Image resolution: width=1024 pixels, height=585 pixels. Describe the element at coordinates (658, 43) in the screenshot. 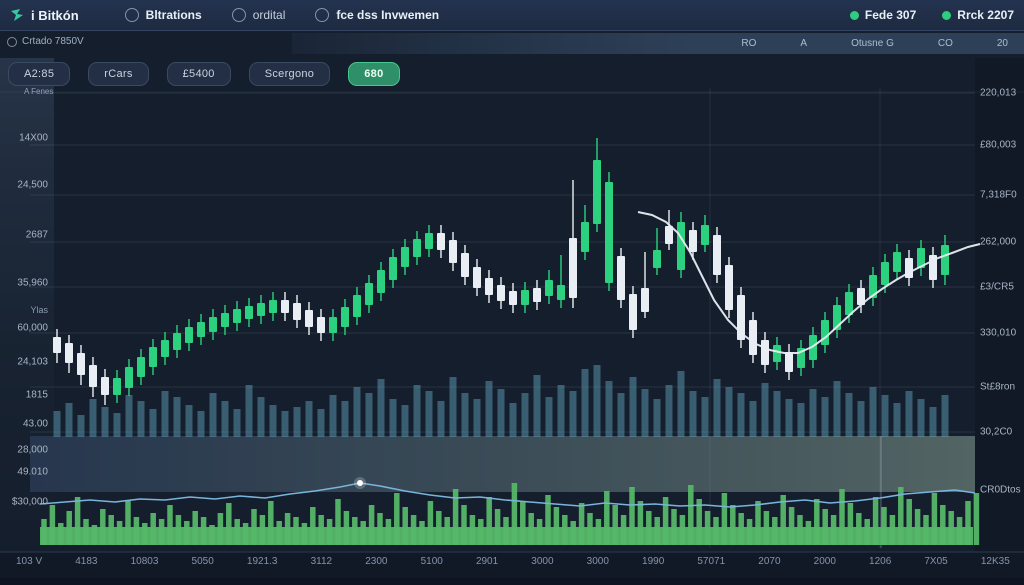

I see `secondary-toolbar: RO A Otusne G CO 20` at that location.